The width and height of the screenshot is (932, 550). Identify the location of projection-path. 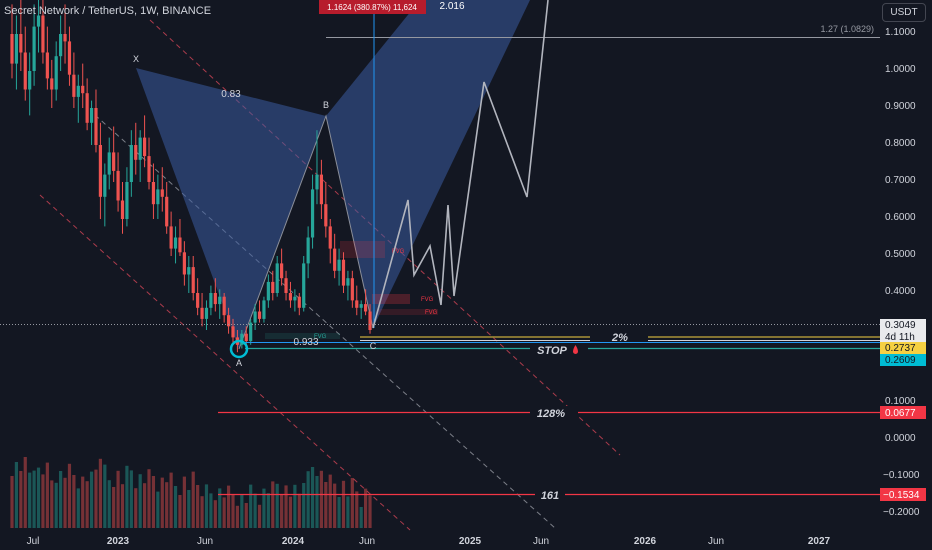
(460, 164).